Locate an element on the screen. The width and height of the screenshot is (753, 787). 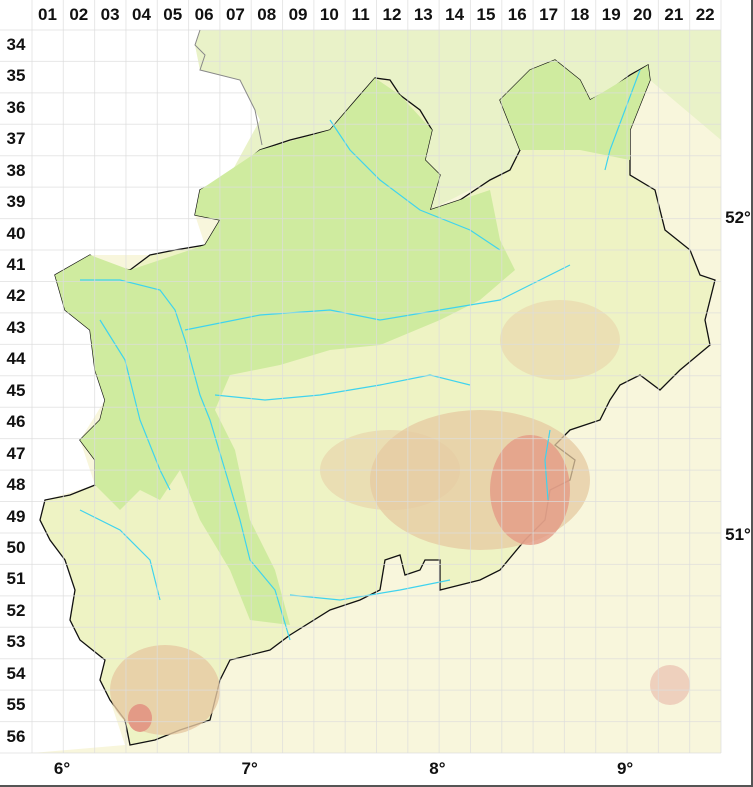
row-label: 38 is located at coordinates (16, 170).